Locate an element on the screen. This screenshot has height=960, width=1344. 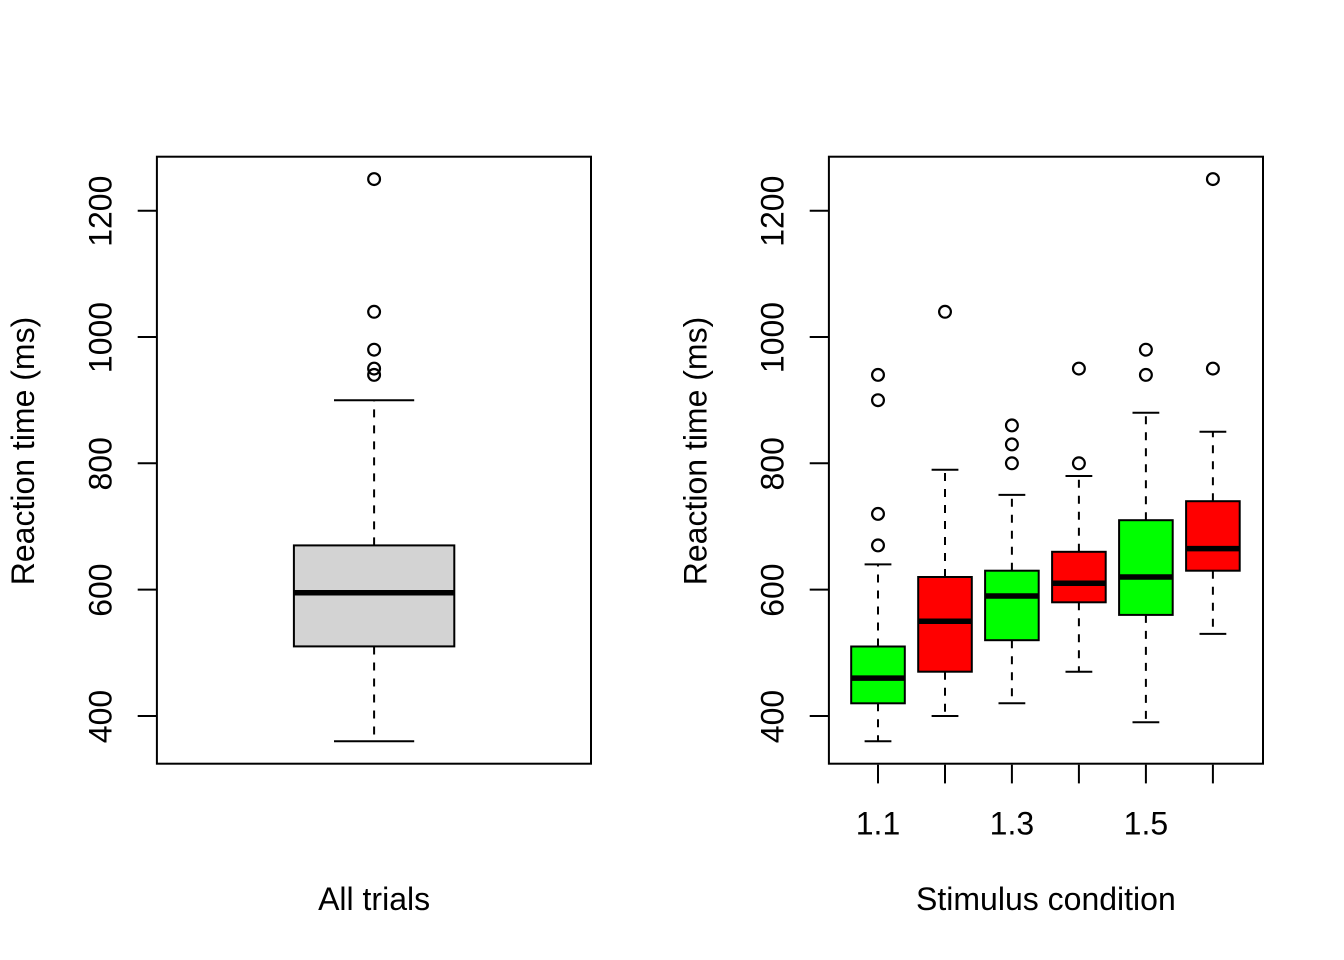
svg-text: 1.5 is located at coordinates (1146, 824).